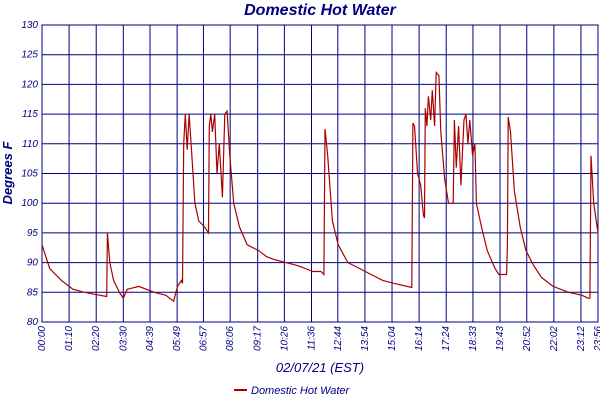  Describe the element at coordinates (320, 367) in the screenshot. I see `x-axis-label: 02/07/21 (EST)` at that location.